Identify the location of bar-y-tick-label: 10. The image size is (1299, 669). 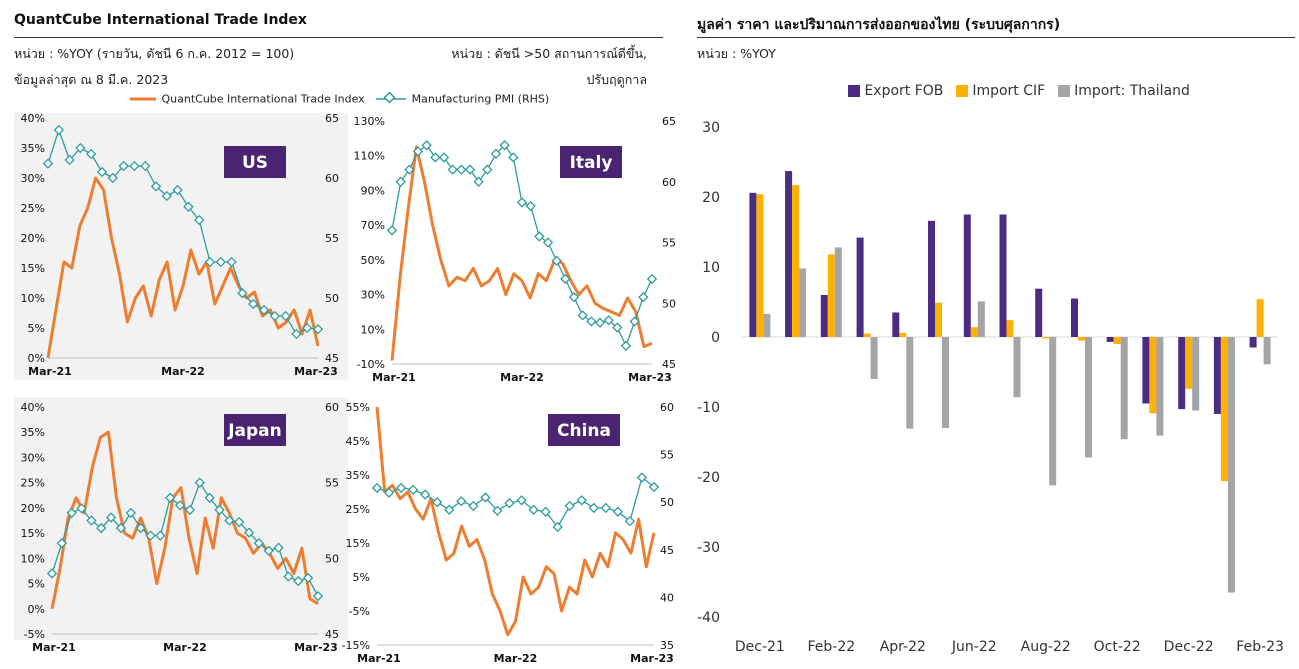
(711, 268).